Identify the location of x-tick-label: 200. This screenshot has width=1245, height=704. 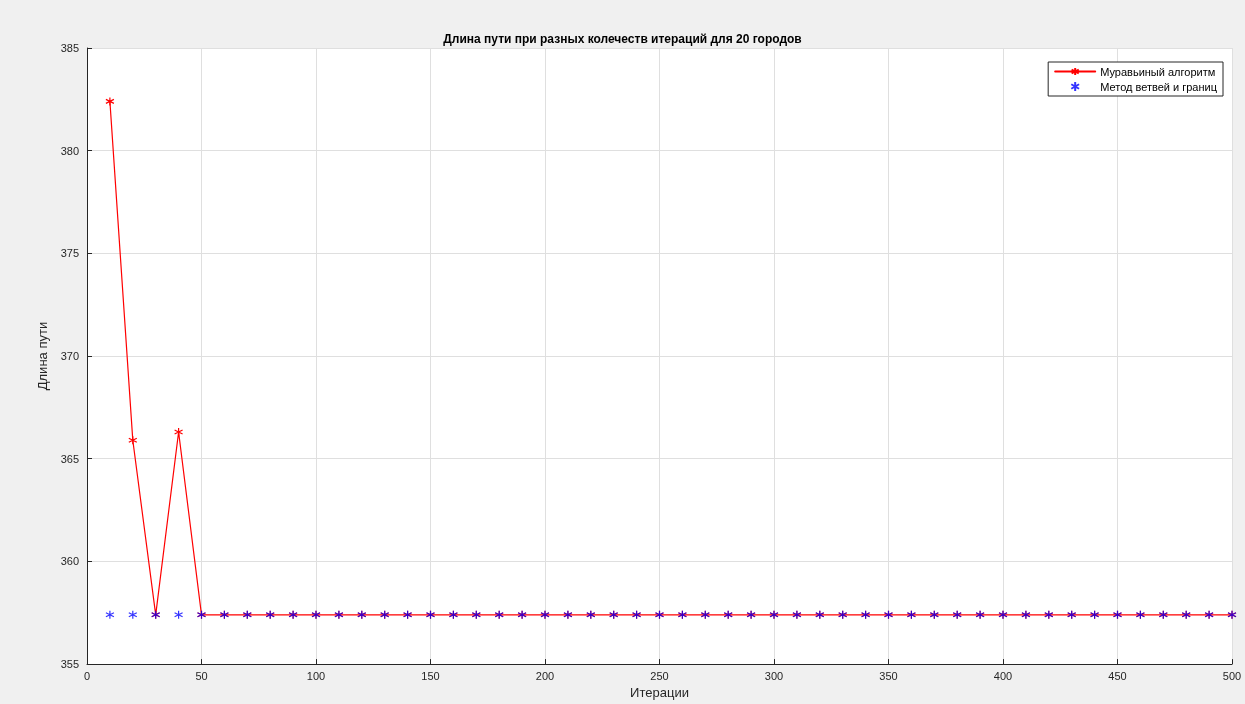
(545, 675).